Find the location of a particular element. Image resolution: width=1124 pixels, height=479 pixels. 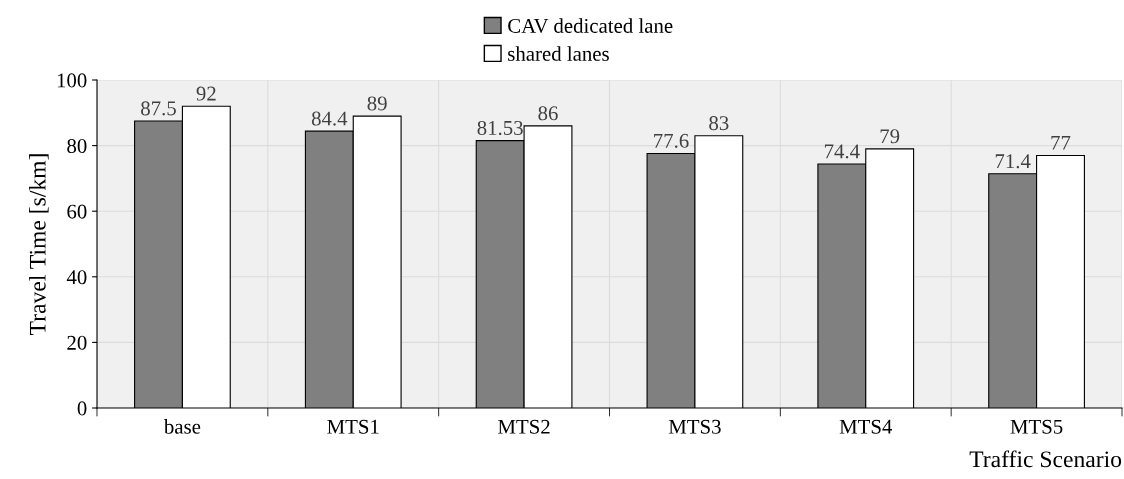

x-axis-title: Traffic Scenario is located at coordinates (1045, 459).